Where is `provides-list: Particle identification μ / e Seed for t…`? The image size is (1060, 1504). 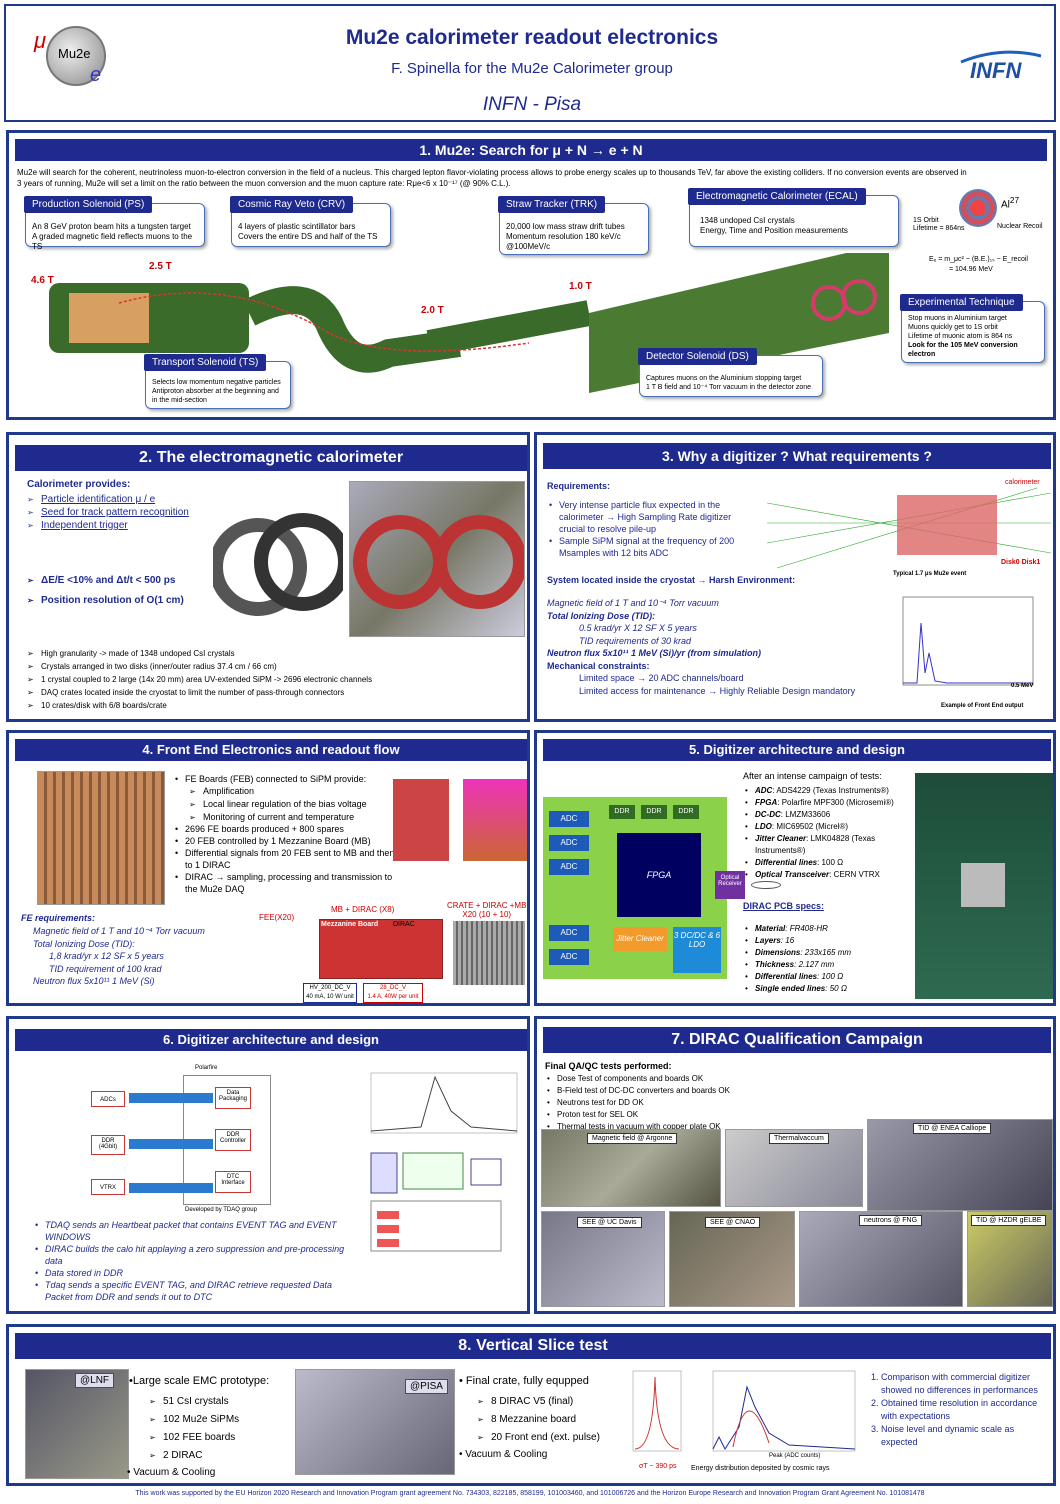
provides-list: Particle identification μ / e Seed for t… is located at coordinates (108, 512).